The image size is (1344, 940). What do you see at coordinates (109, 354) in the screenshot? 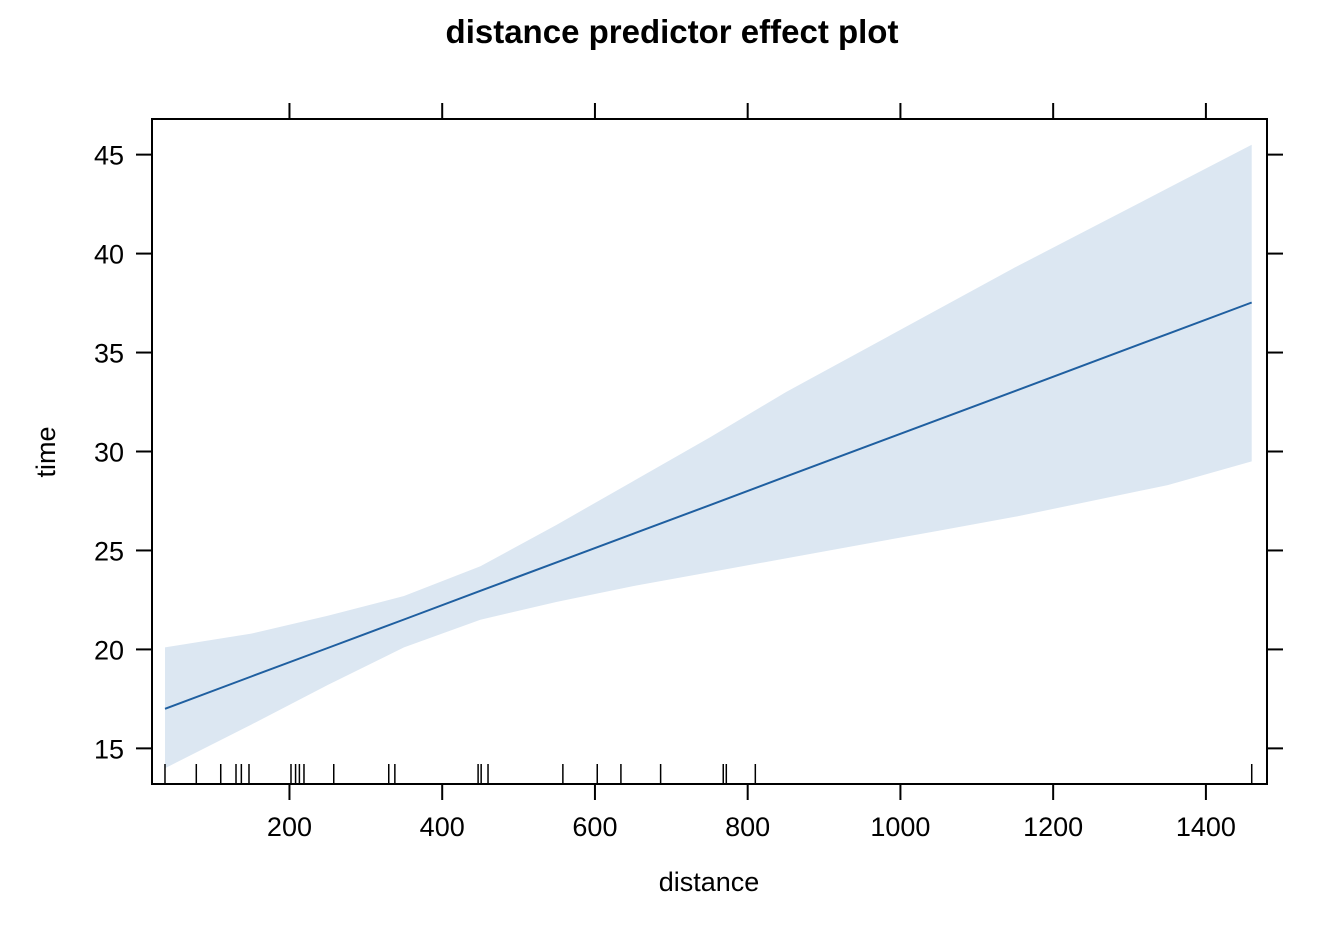
I see `y-tick-label: 35` at bounding box center [109, 354].